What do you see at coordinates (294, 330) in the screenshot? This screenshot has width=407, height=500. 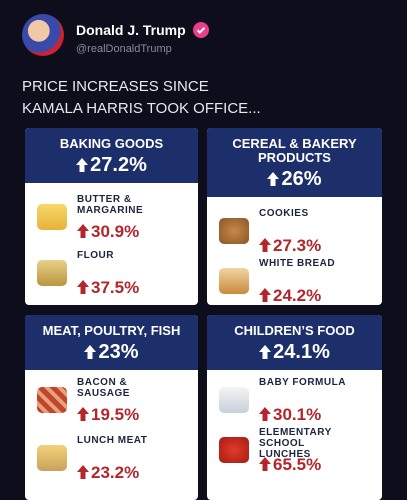 I see `card-title: CHILDREN’S FOOD` at bounding box center [294, 330].